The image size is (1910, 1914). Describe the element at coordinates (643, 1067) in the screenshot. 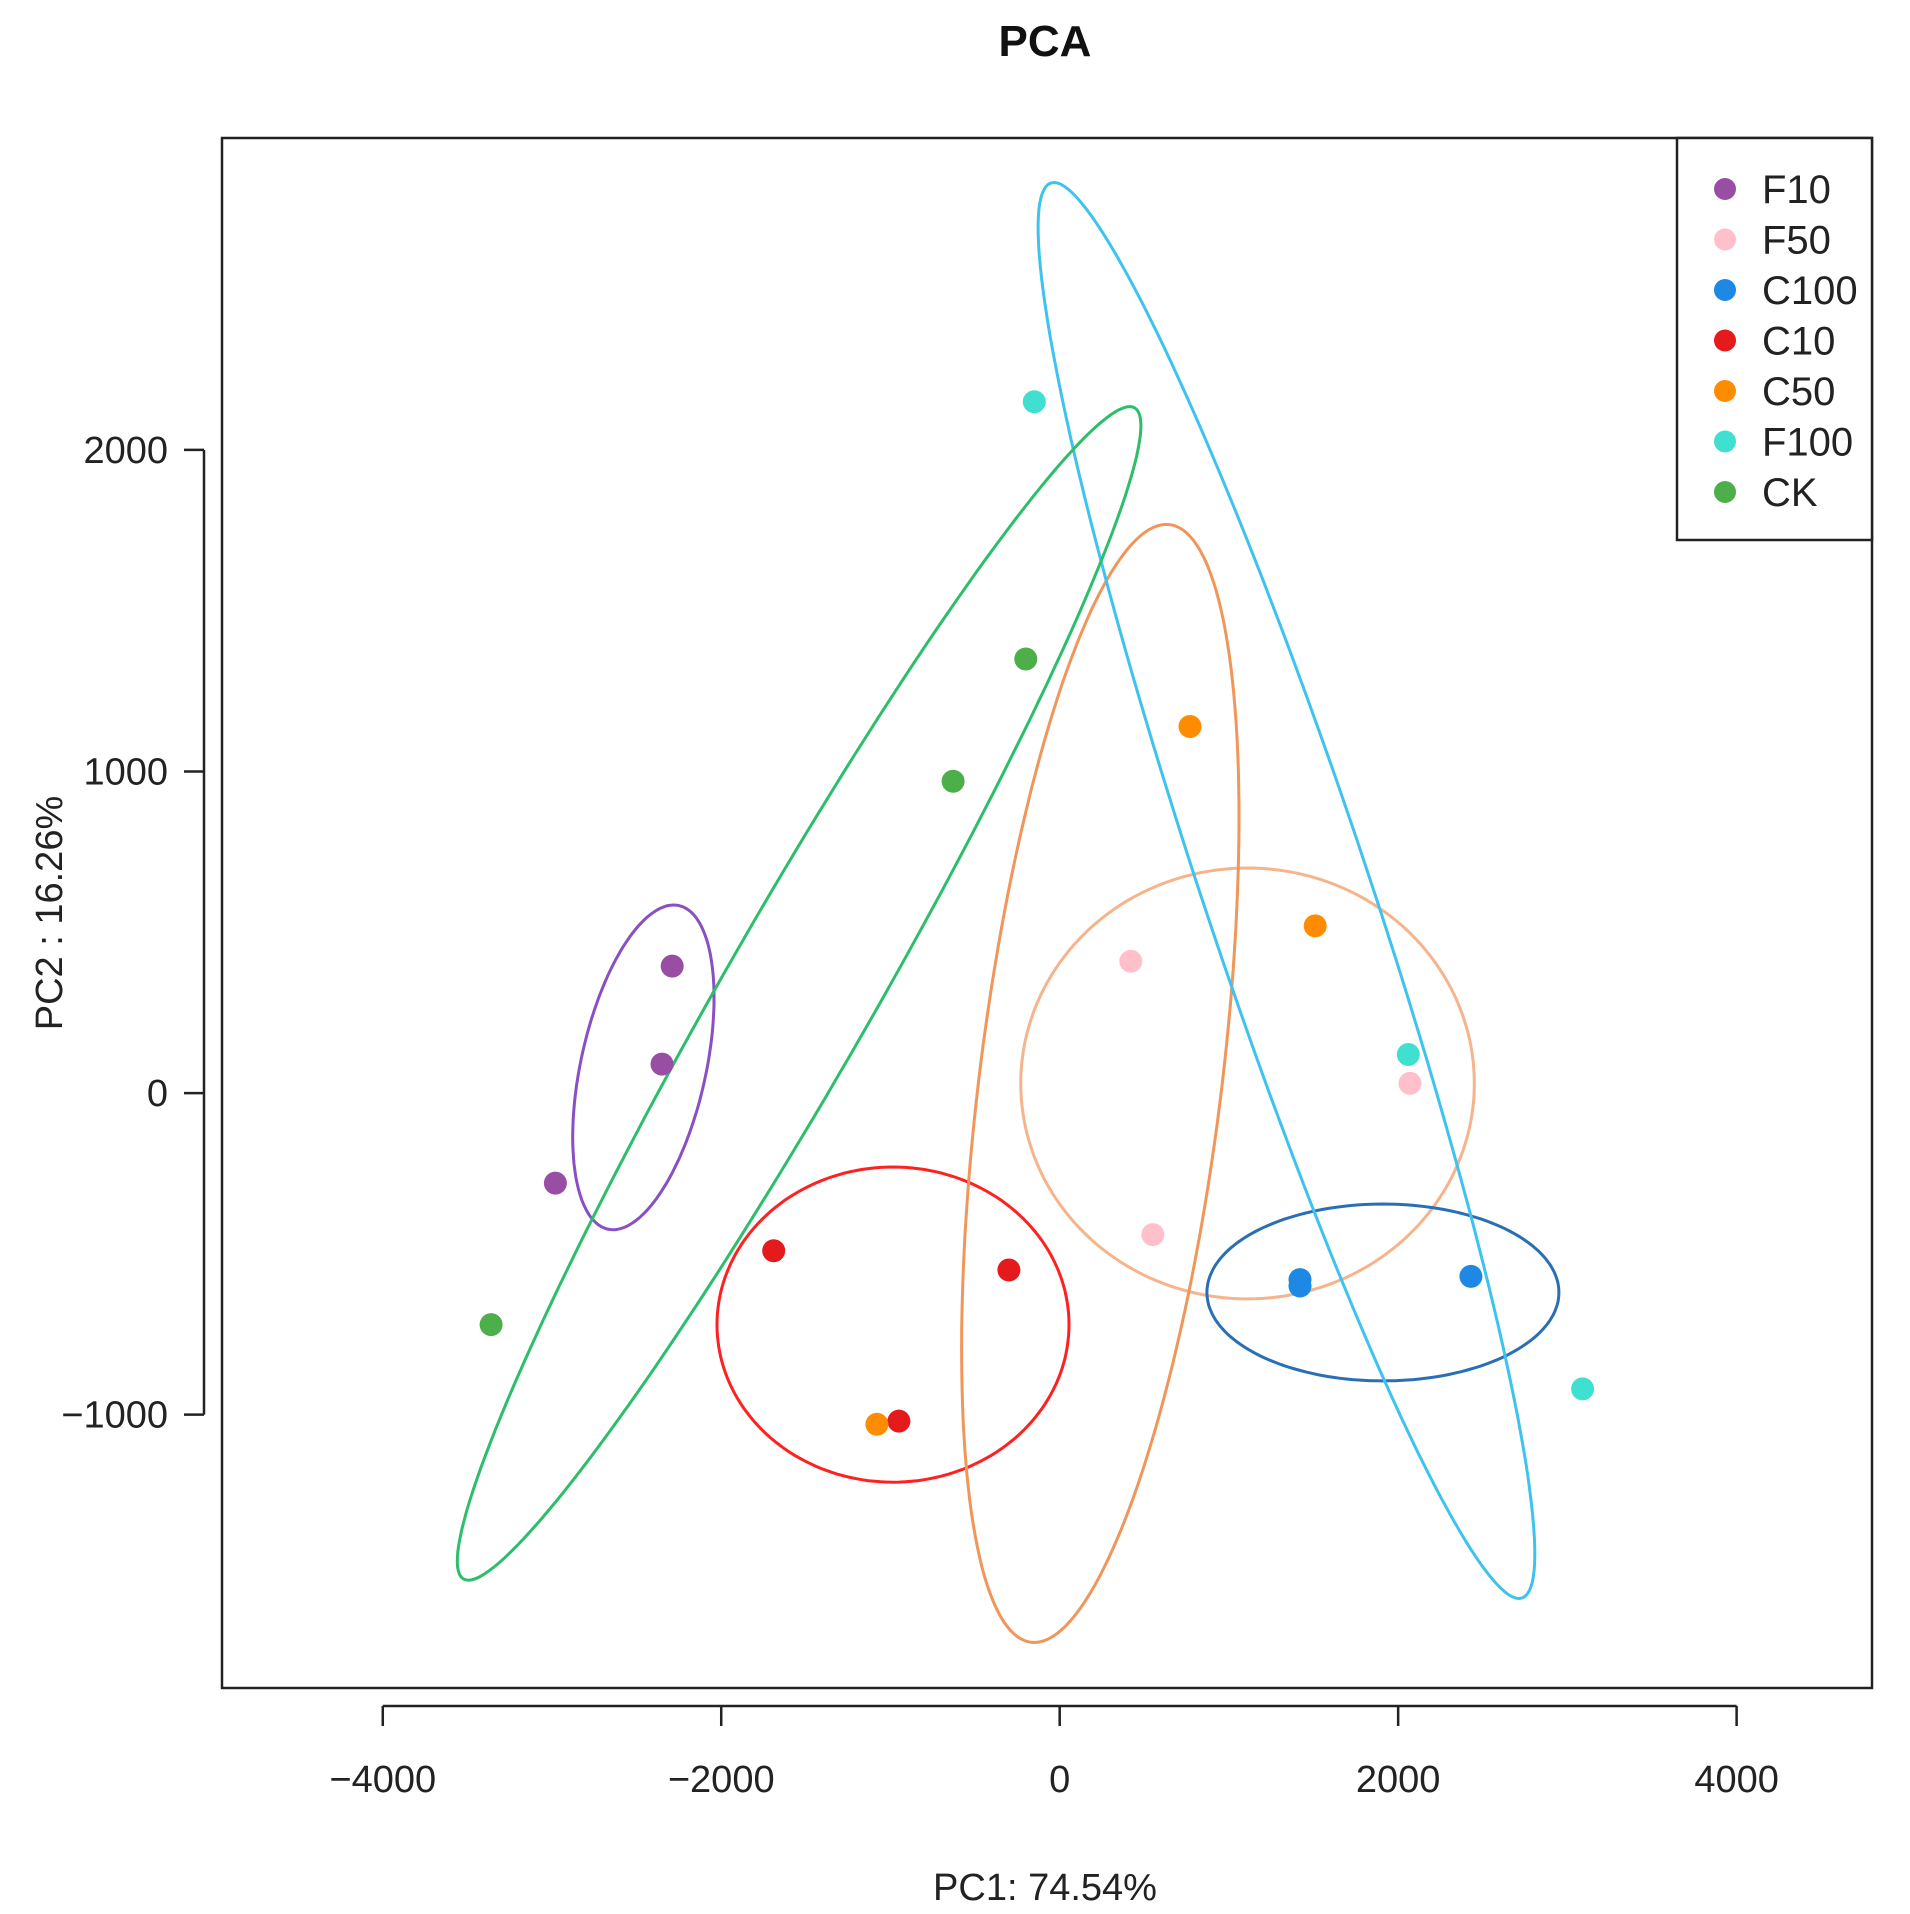

I see `ellipse-f10` at that location.